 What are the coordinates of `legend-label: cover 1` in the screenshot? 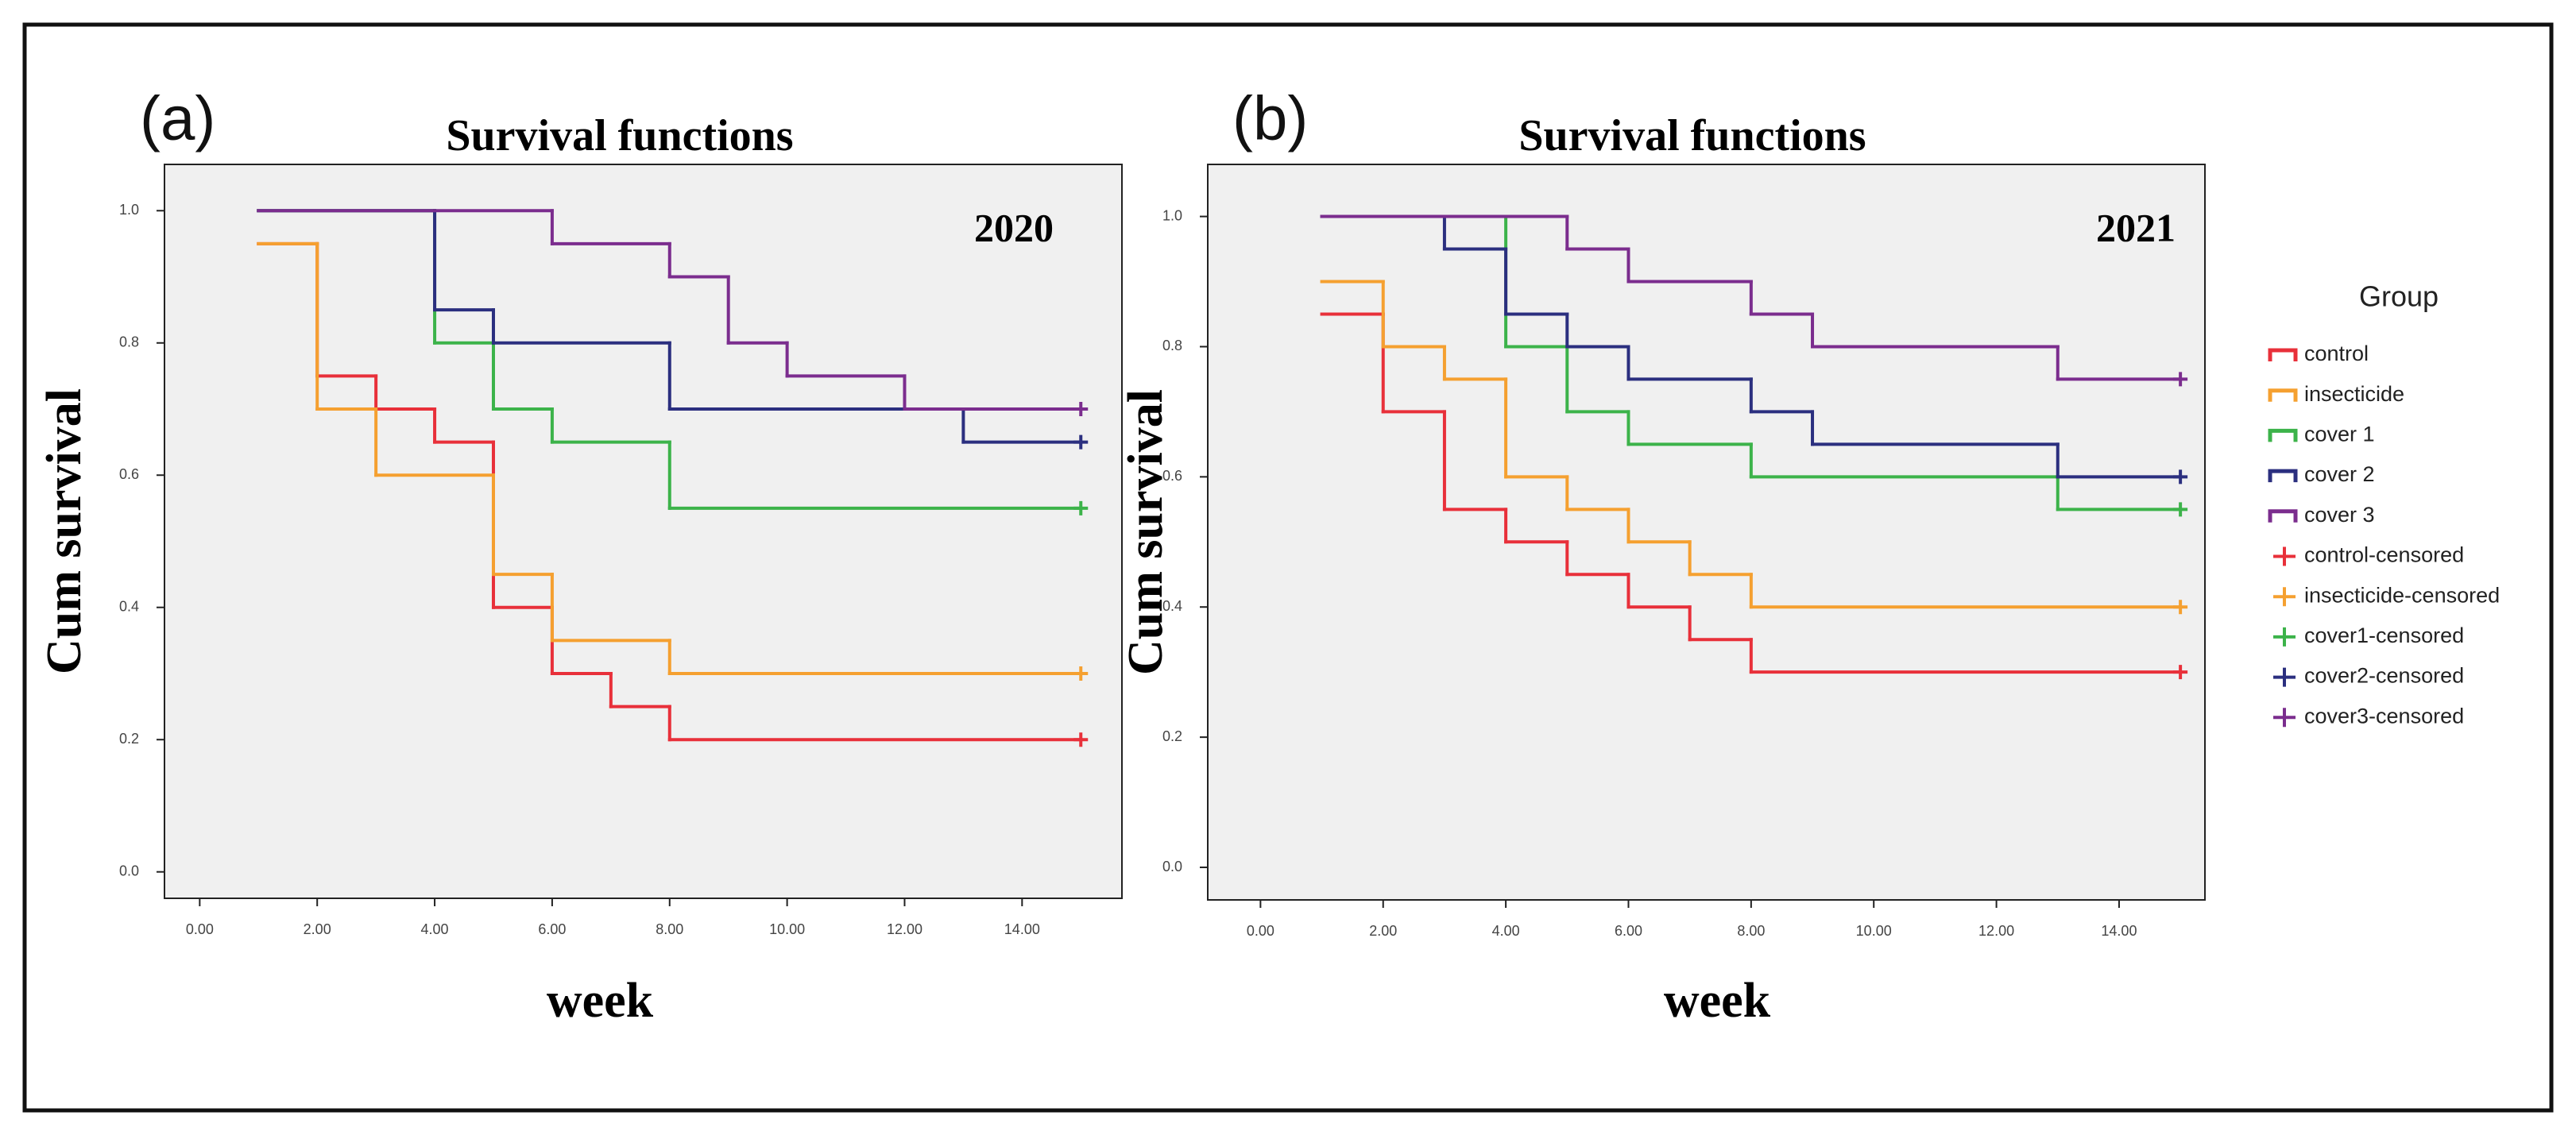 It's located at (2339, 434).